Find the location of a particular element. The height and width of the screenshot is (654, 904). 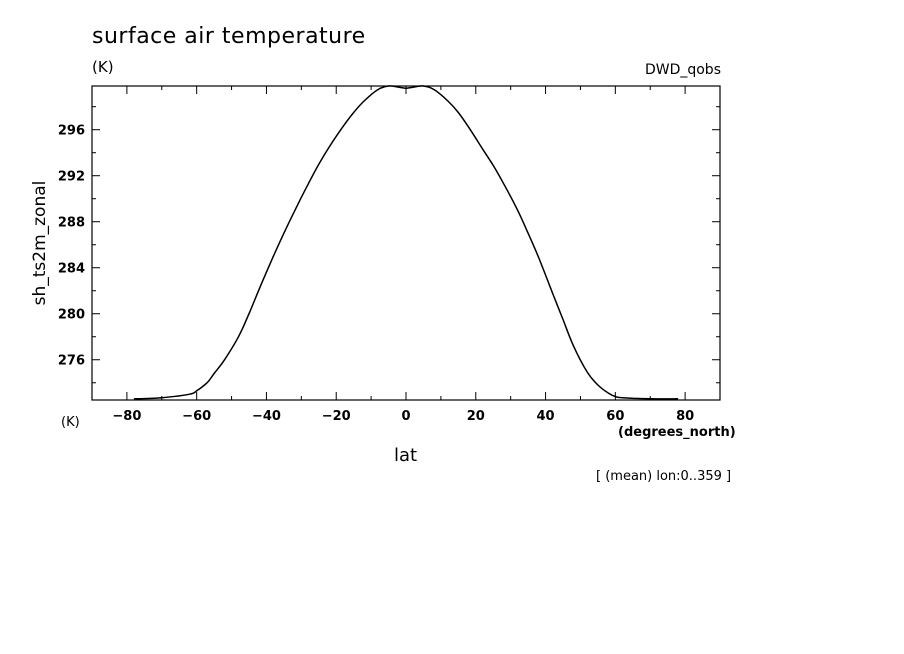

x-tick-label: −80 is located at coordinates (126, 416).